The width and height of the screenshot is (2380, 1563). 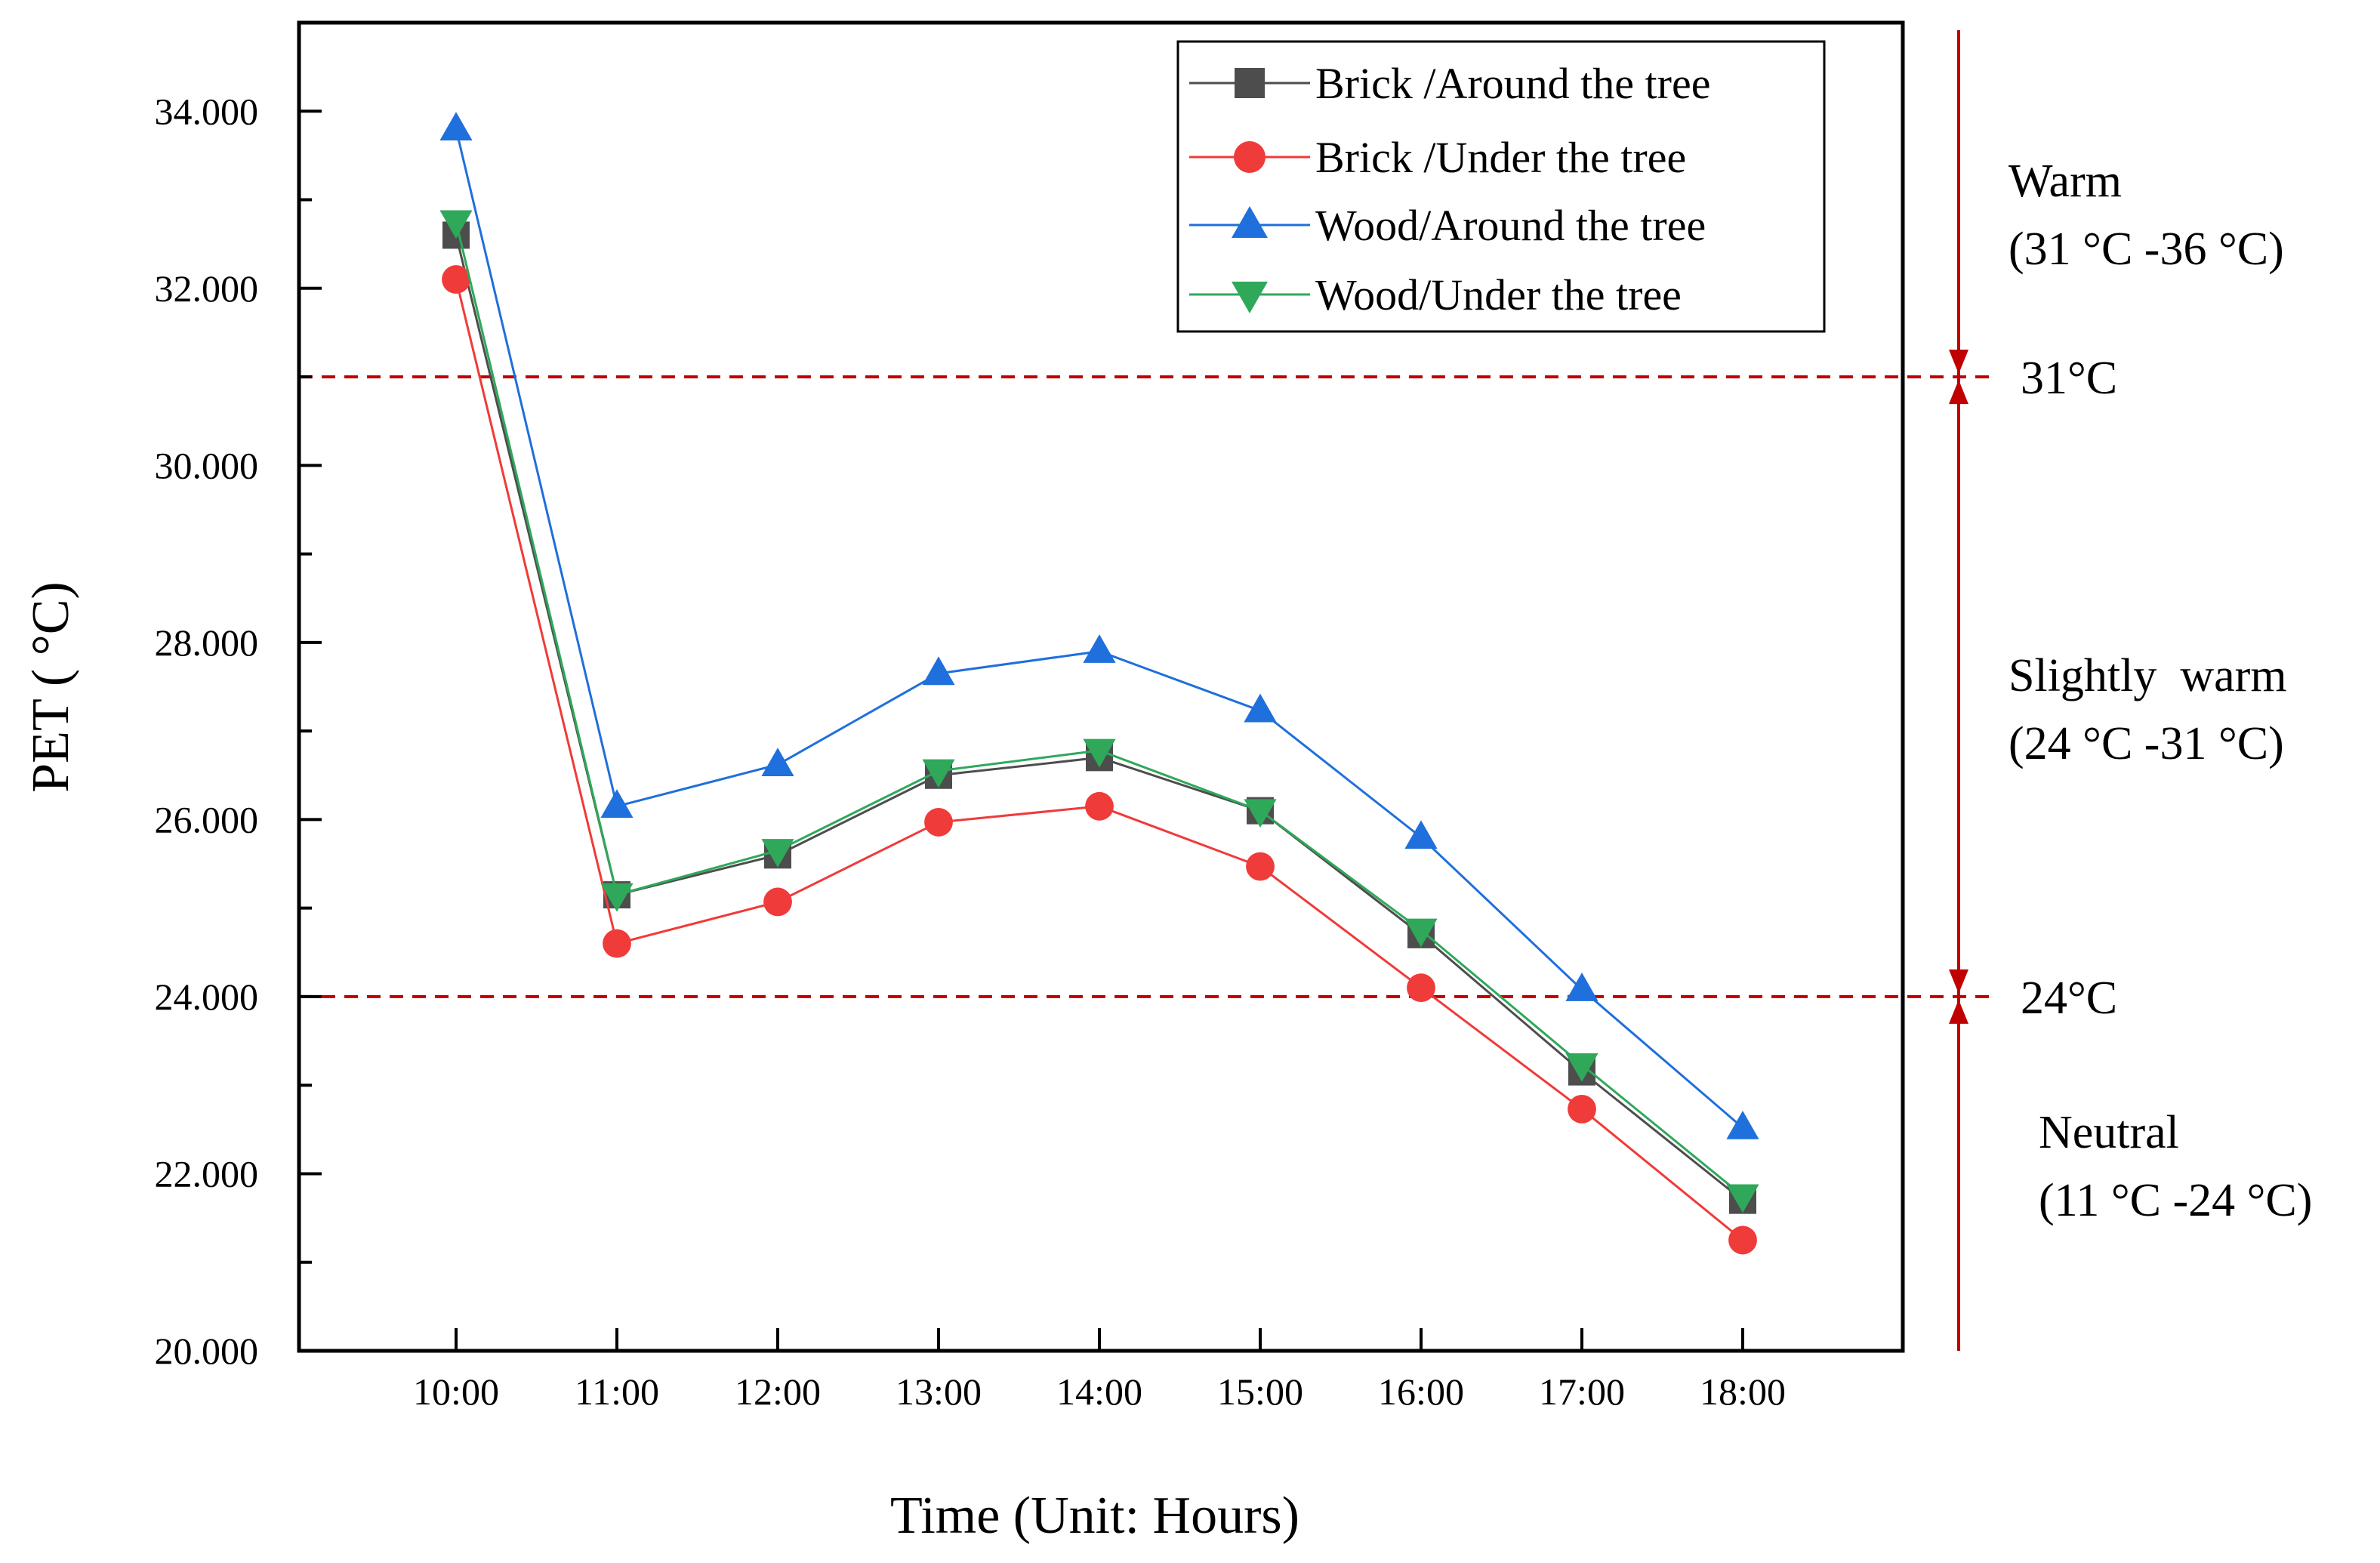 What do you see at coordinates (2065, 181) in the screenshot?
I see `zone-name: Warm` at bounding box center [2065, 181].